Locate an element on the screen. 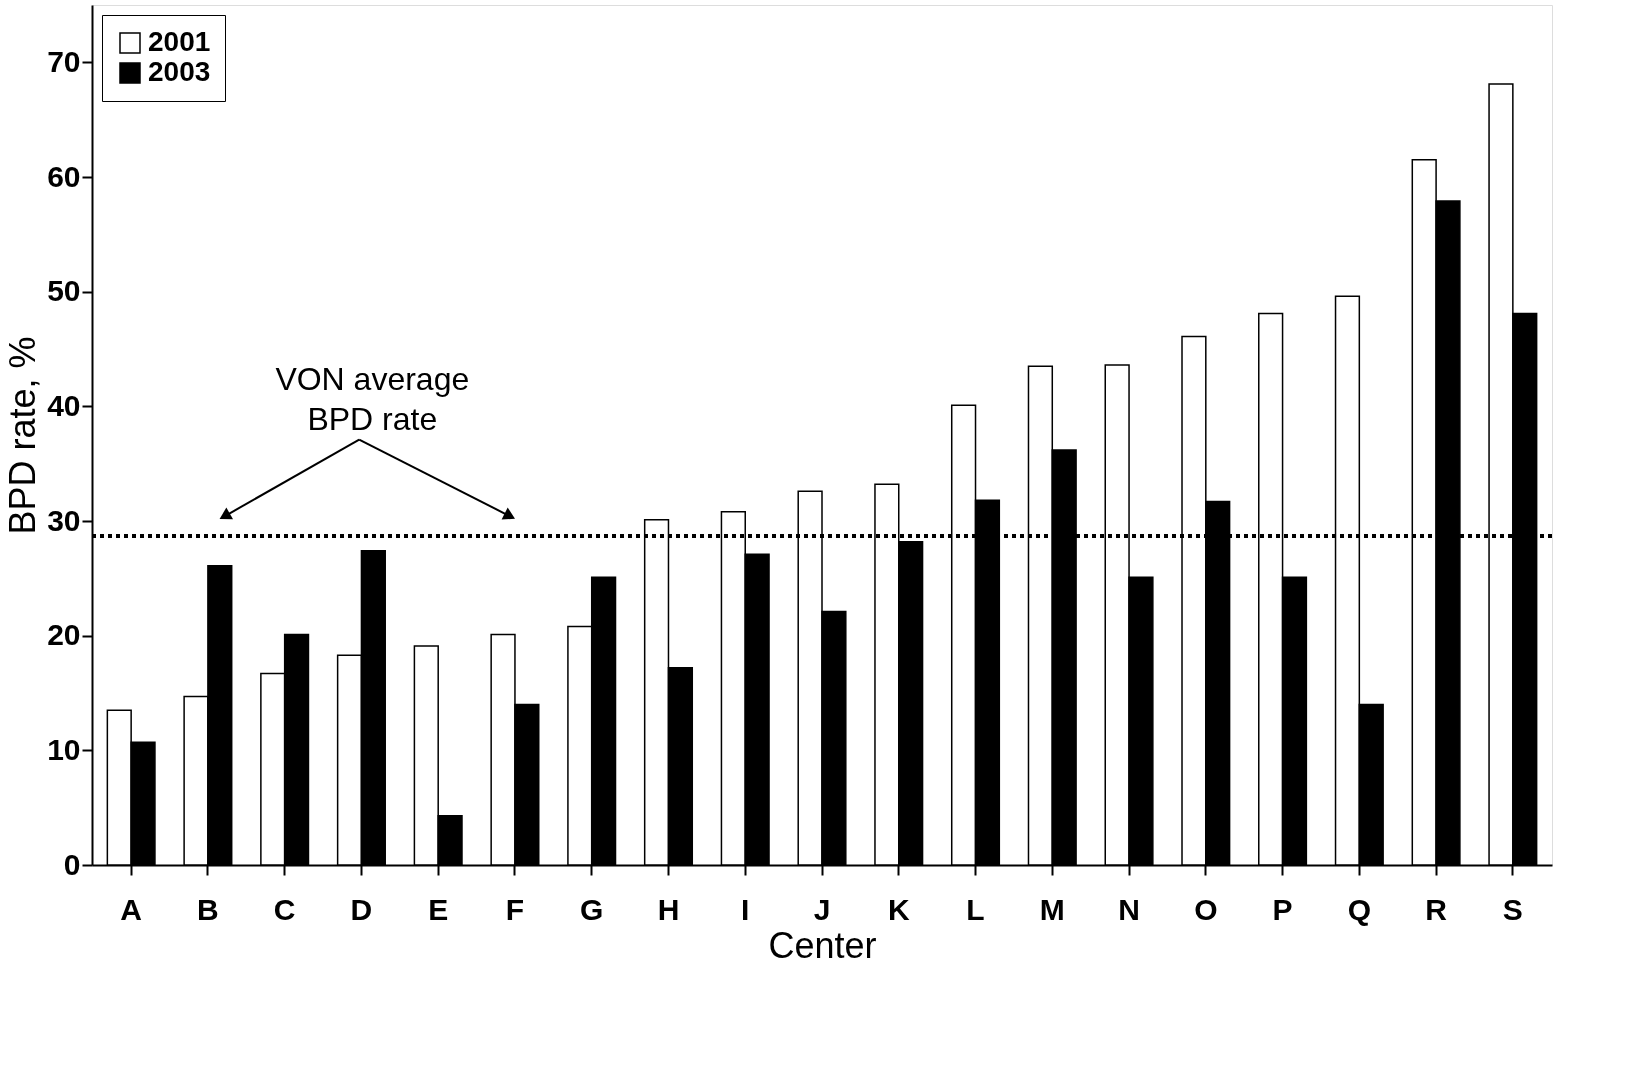 Image resolution: width=1633 pixels, height=1075 pixels. x-tick-label: D is located at coordinates (361, 909).